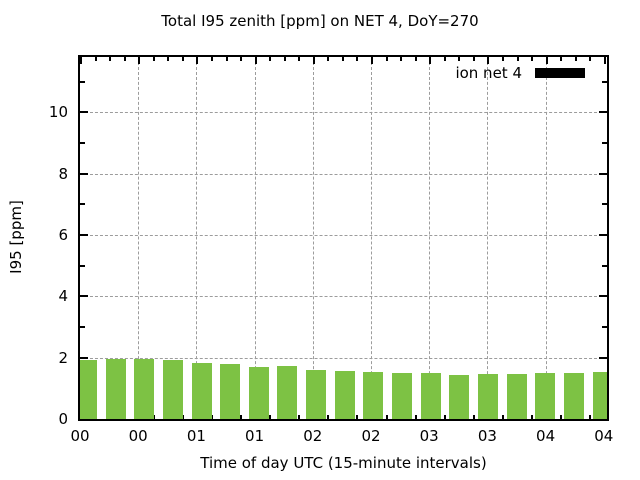 This screenshot has width=640, height=480. Describe the element at coordinates (16, 237) in the screenshot. I see `y-axis-label: I95 [ppm]` at that location.